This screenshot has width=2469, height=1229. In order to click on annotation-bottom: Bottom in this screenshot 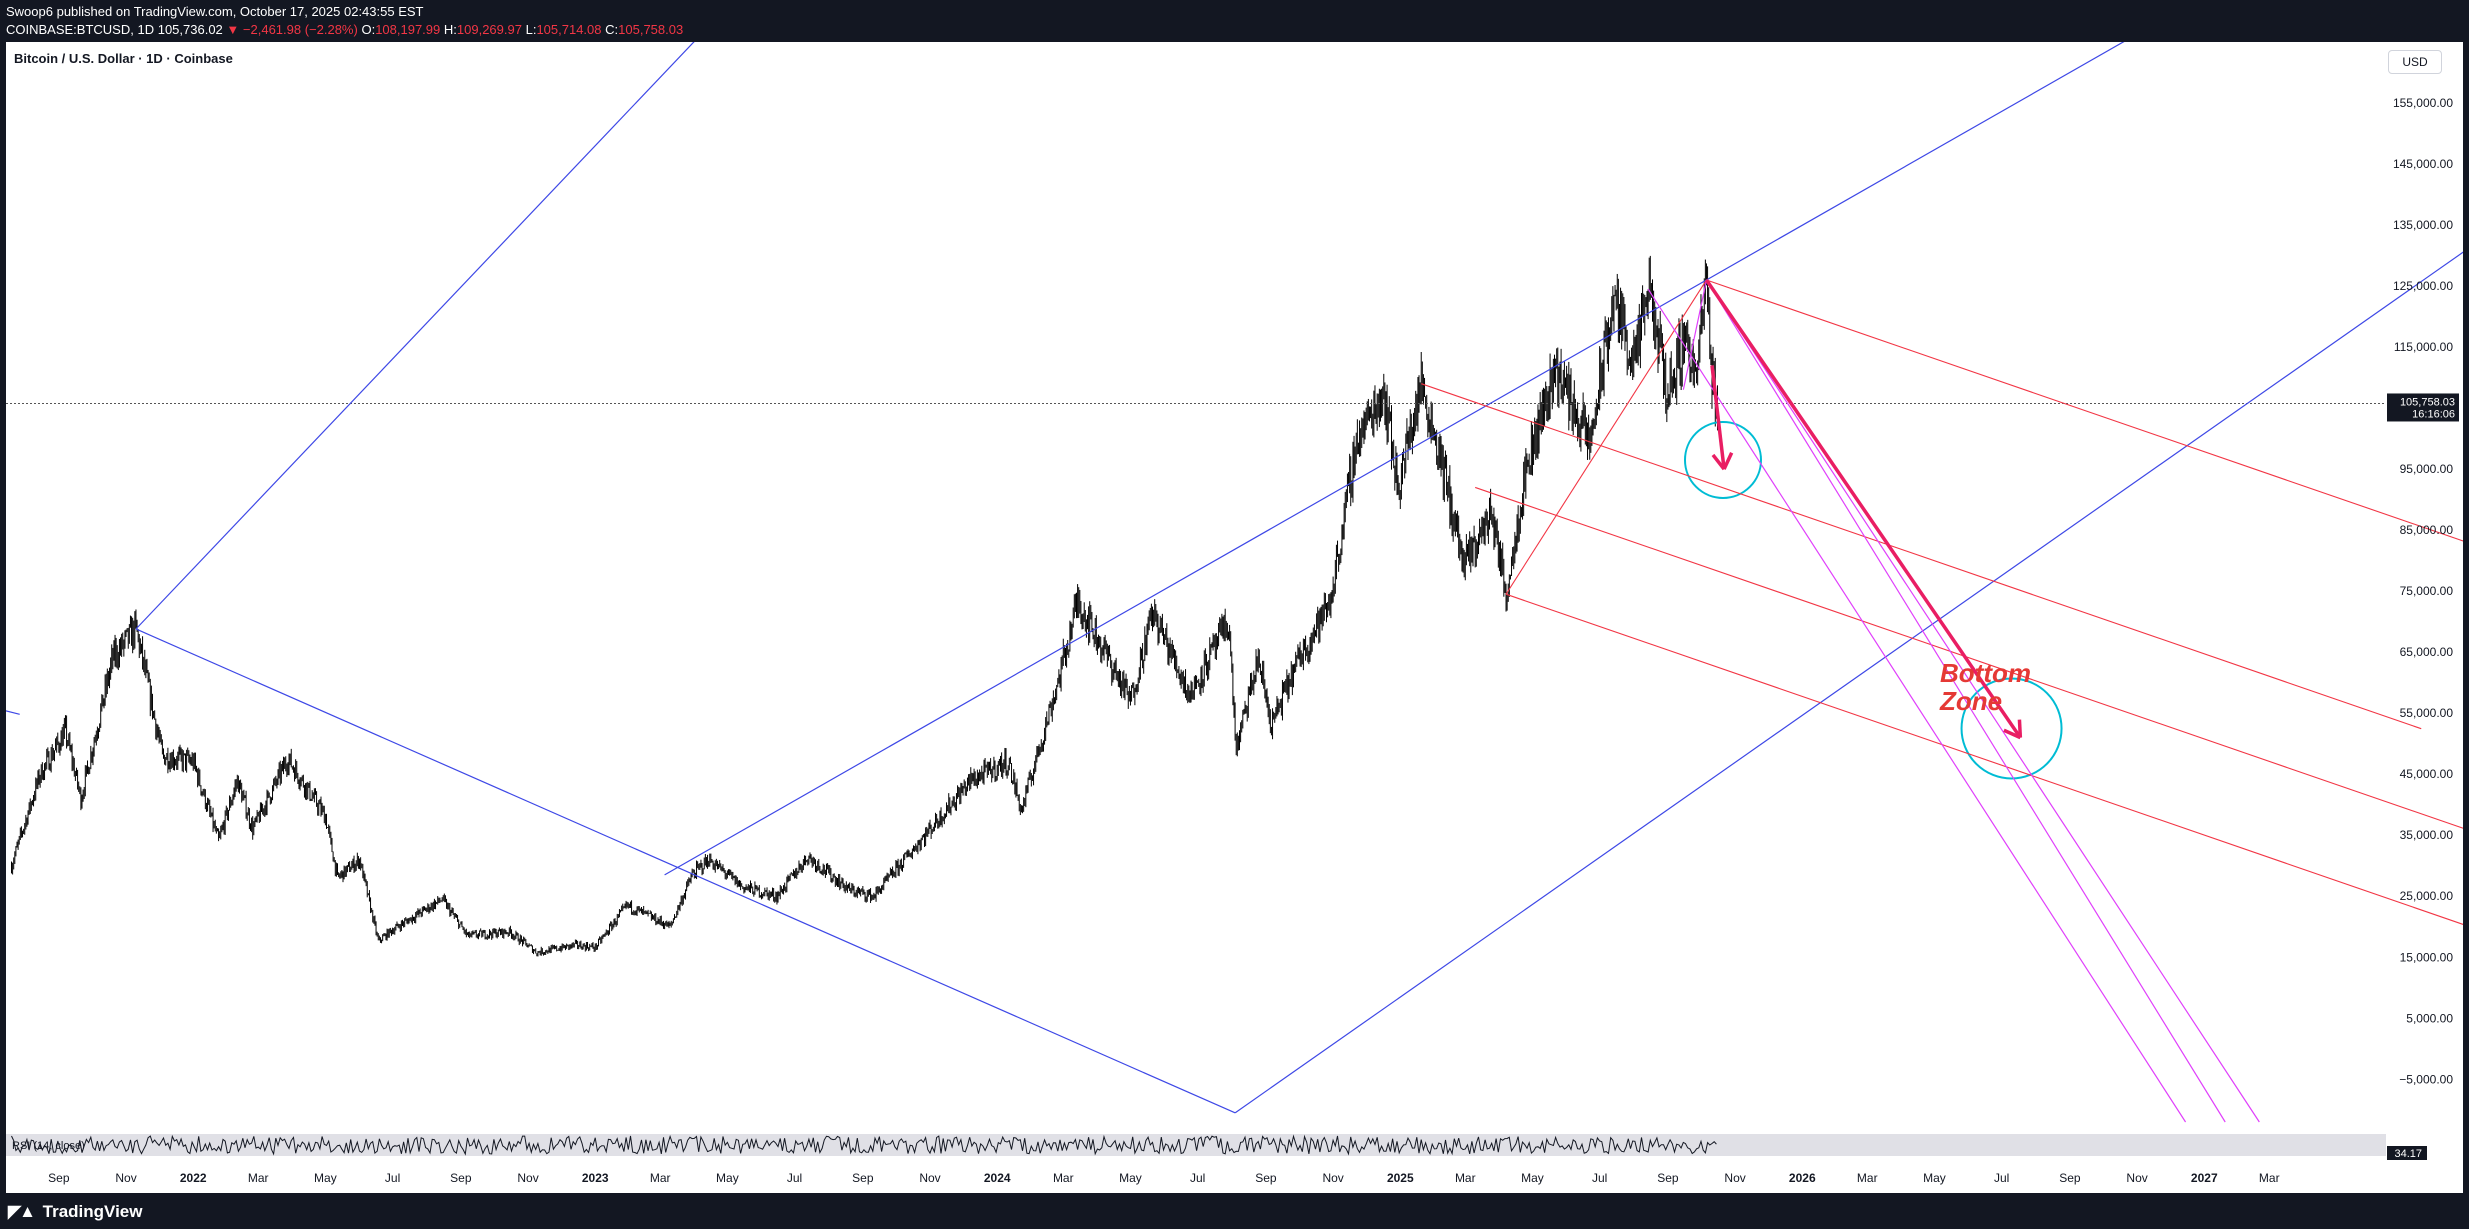, I will do `click(1985, 673)`.